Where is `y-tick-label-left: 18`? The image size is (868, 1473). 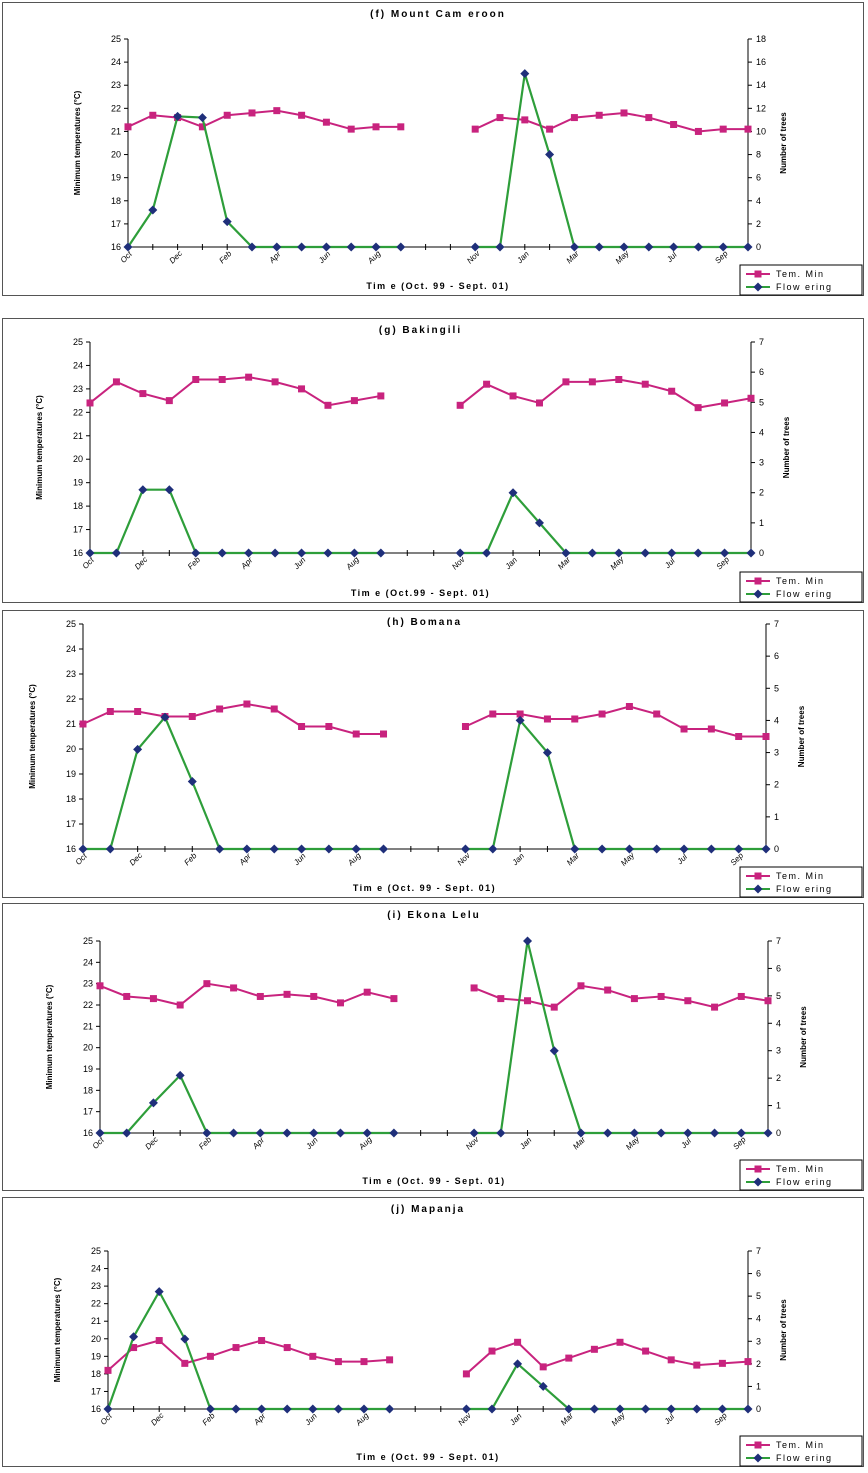
y-tick-label-left: 18 is located at coordinates (88, 1090).